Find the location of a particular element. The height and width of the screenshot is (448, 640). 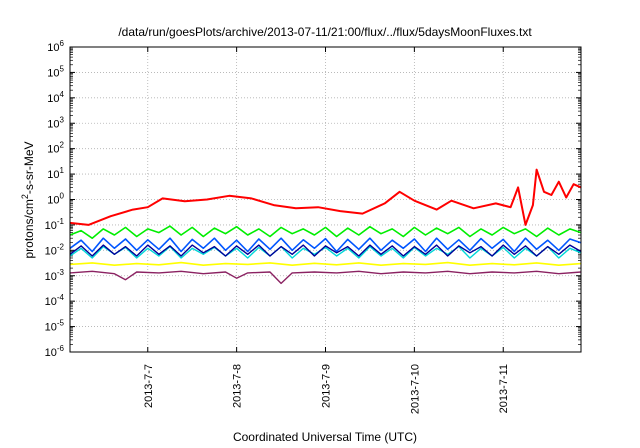

y-tick-label: 10⁵ is located at coordinates (55, 71).